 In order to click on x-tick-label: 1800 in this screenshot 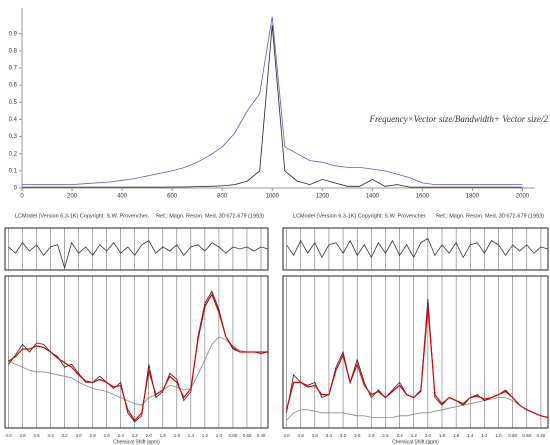, I will do `click(473, 197)`.